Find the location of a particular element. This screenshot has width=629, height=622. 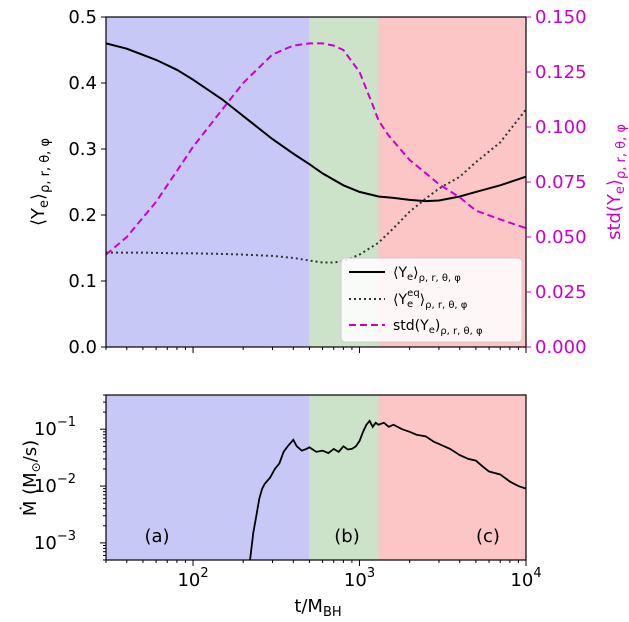

top-right-tick-label: 0.025 is located at coordinates (561, 292).